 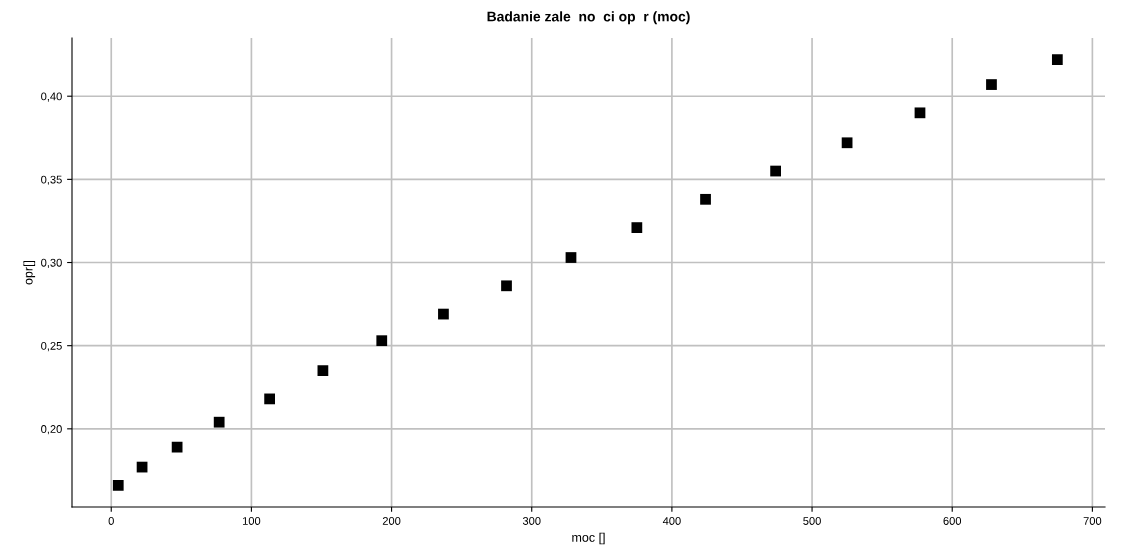 I want to click on x-tick-label: 400, so click(x=671, y=521).